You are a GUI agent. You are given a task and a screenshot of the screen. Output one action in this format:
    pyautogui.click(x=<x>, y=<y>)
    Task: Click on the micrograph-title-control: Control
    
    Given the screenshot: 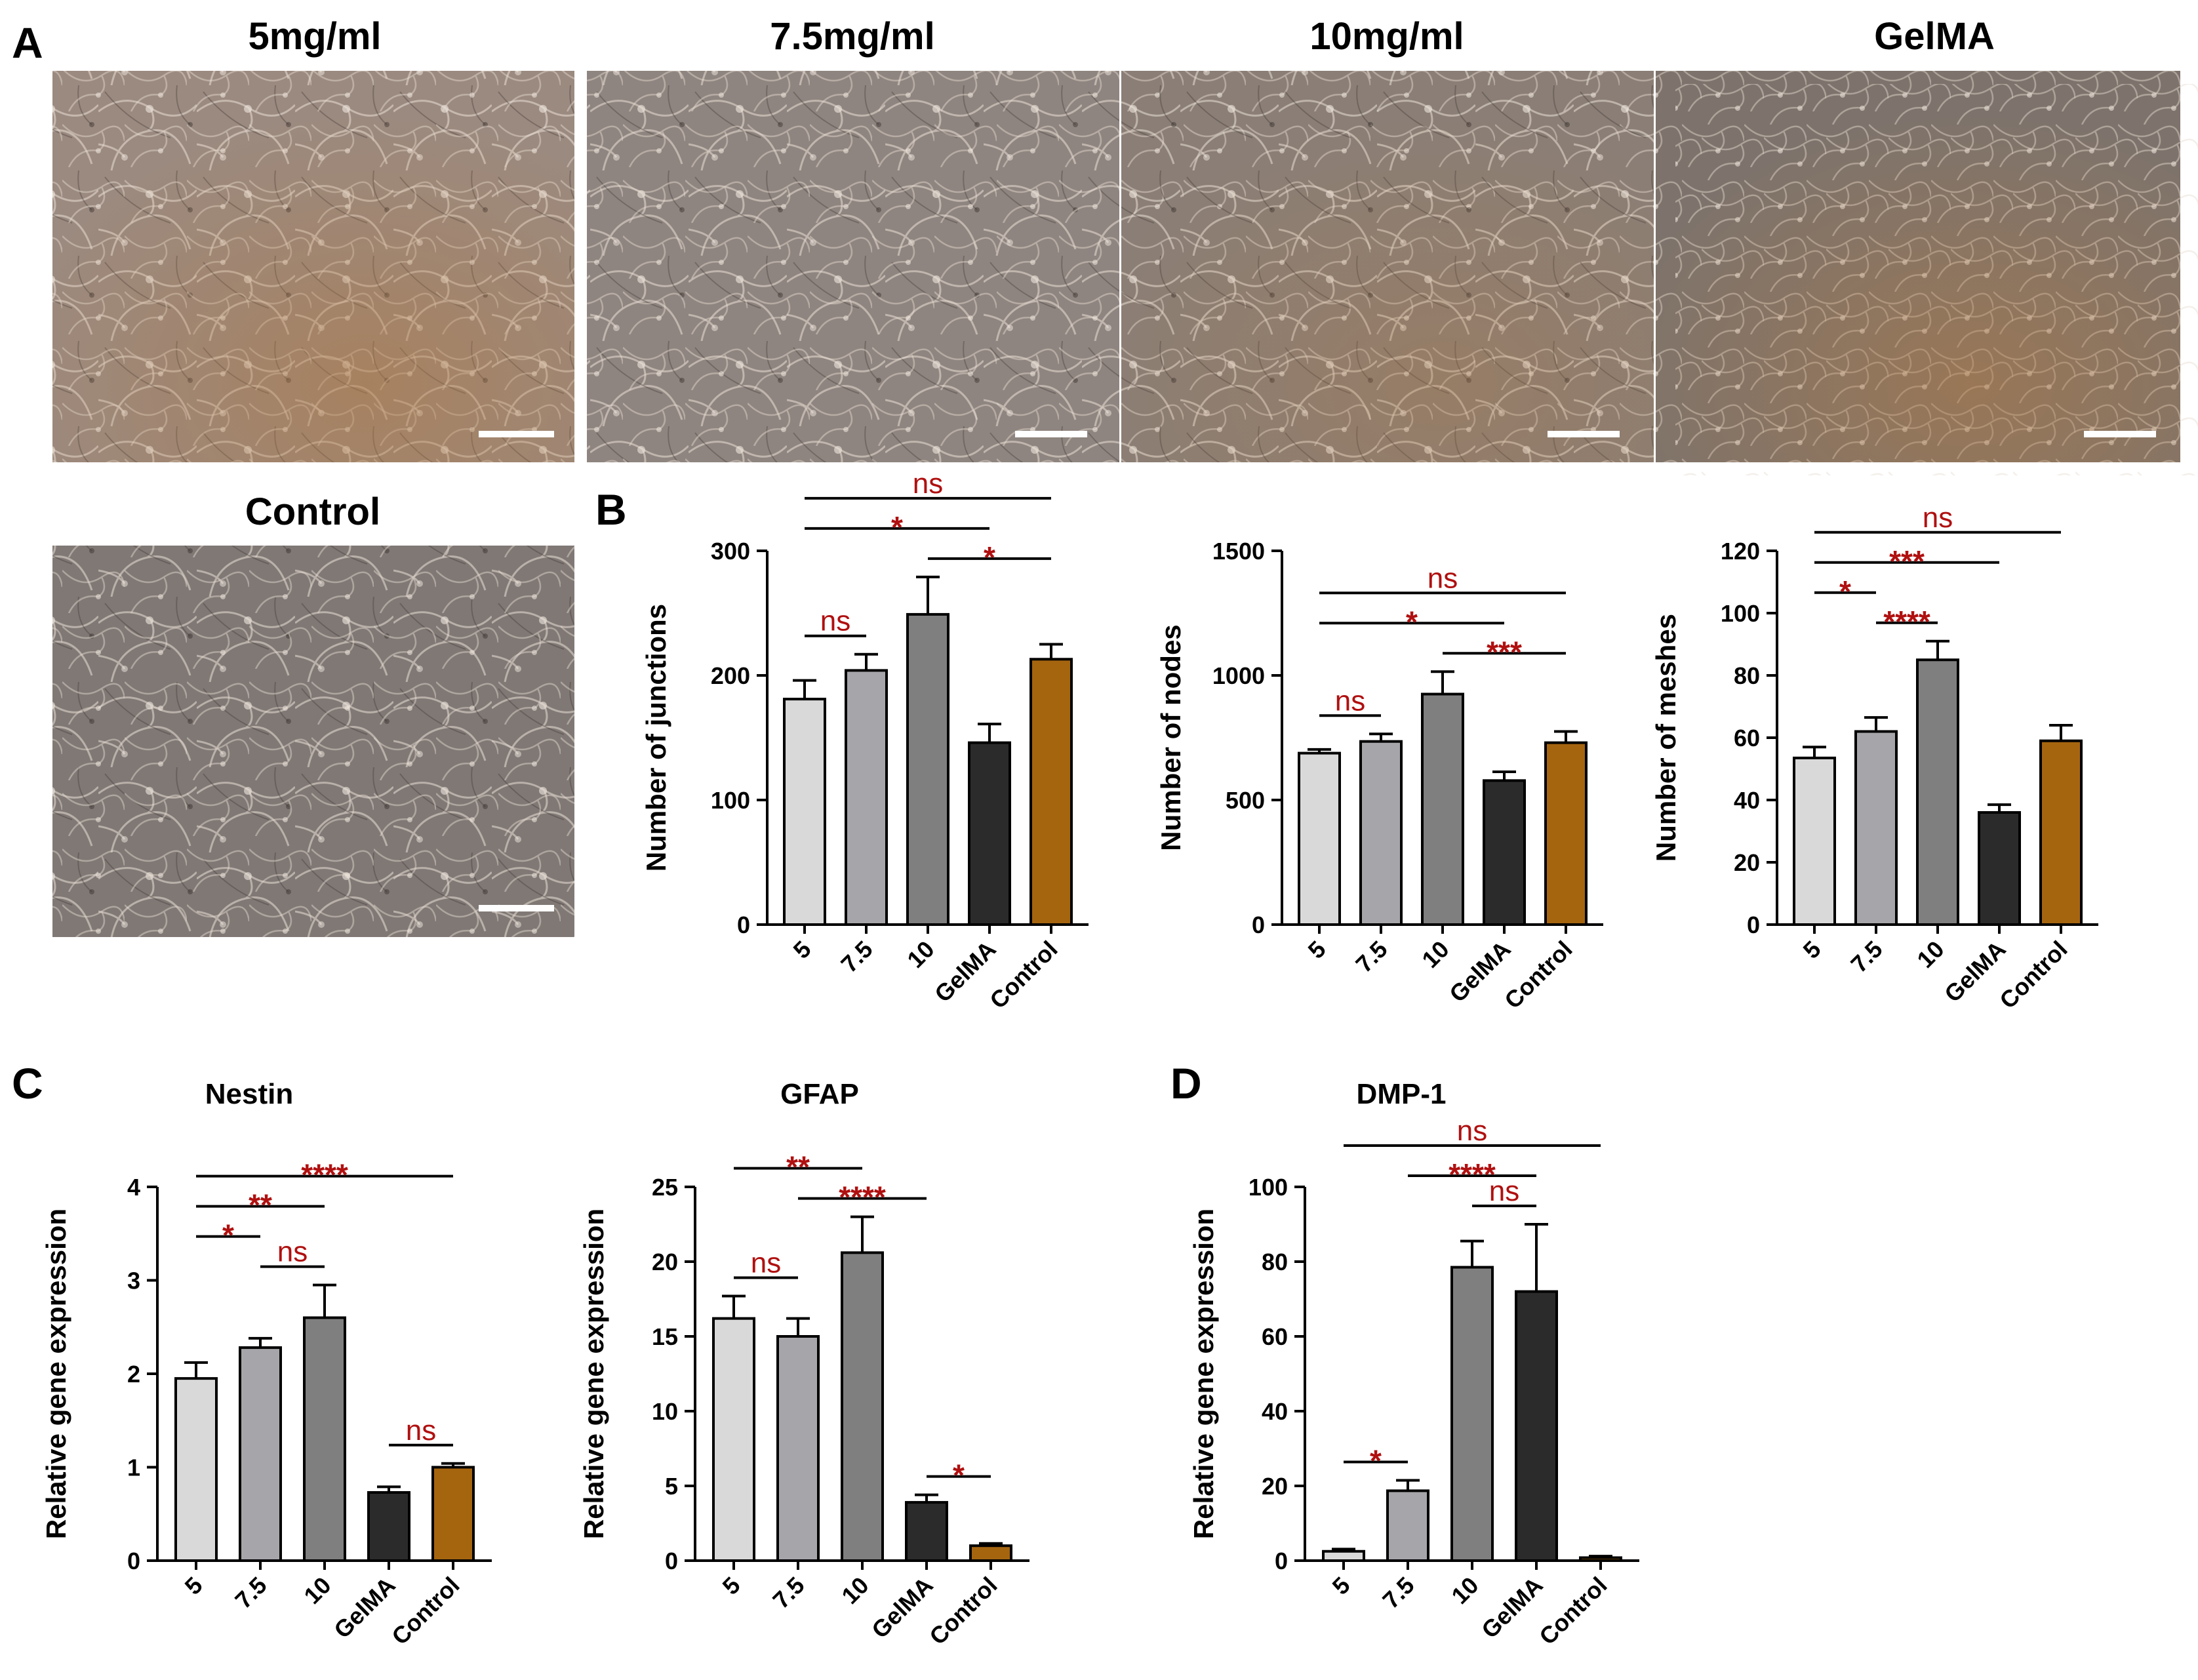 What is the action you would take?
    pyautogui.click(x=312, y=511)
    